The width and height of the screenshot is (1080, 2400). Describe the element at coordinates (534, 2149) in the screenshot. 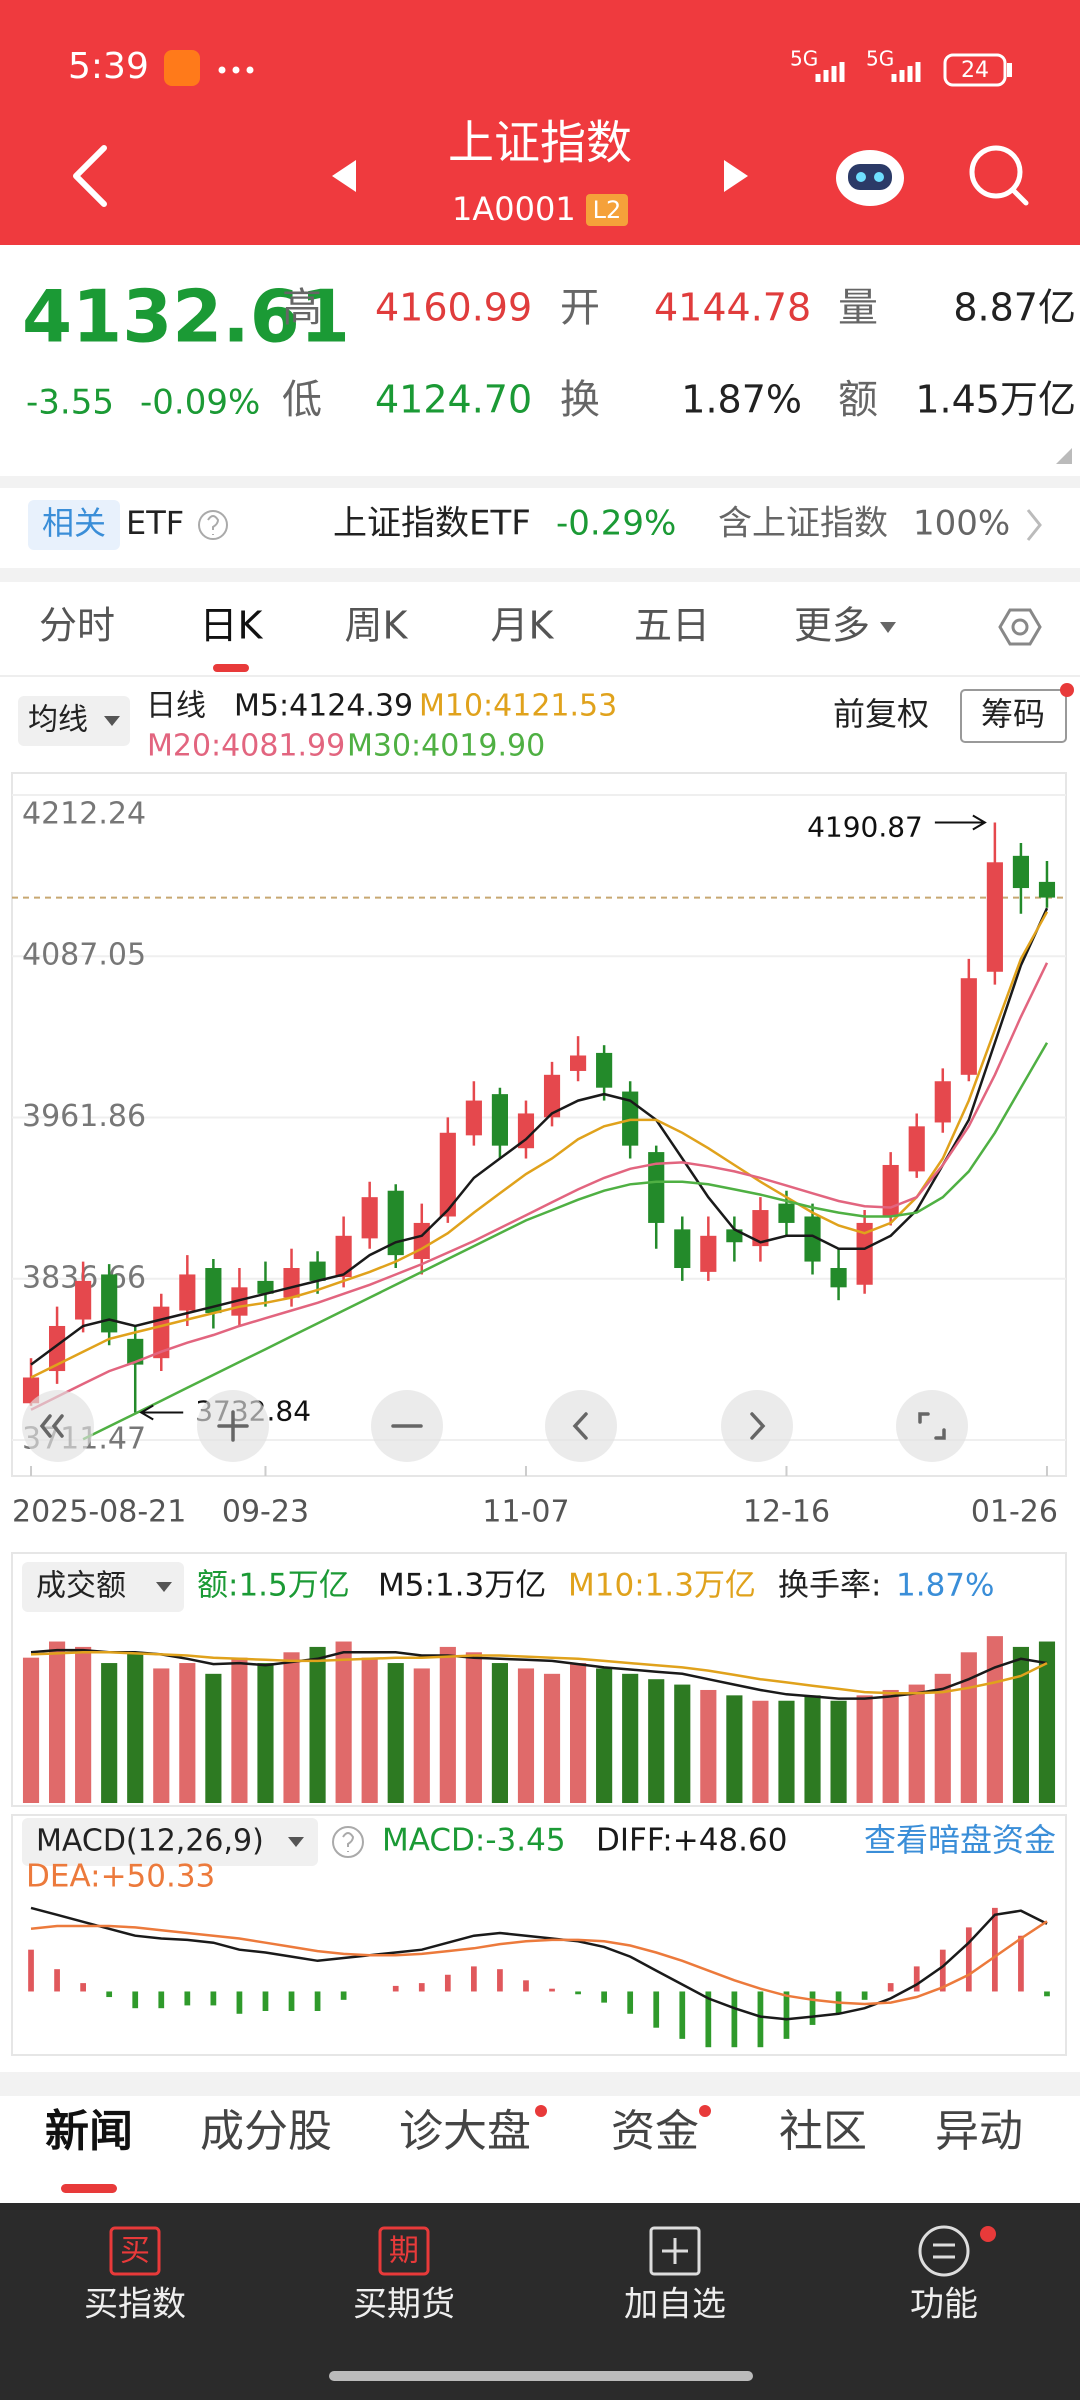

I see `news-tabs: 新闻 成分股 诊大盘 资金 社区 异动` at that location.